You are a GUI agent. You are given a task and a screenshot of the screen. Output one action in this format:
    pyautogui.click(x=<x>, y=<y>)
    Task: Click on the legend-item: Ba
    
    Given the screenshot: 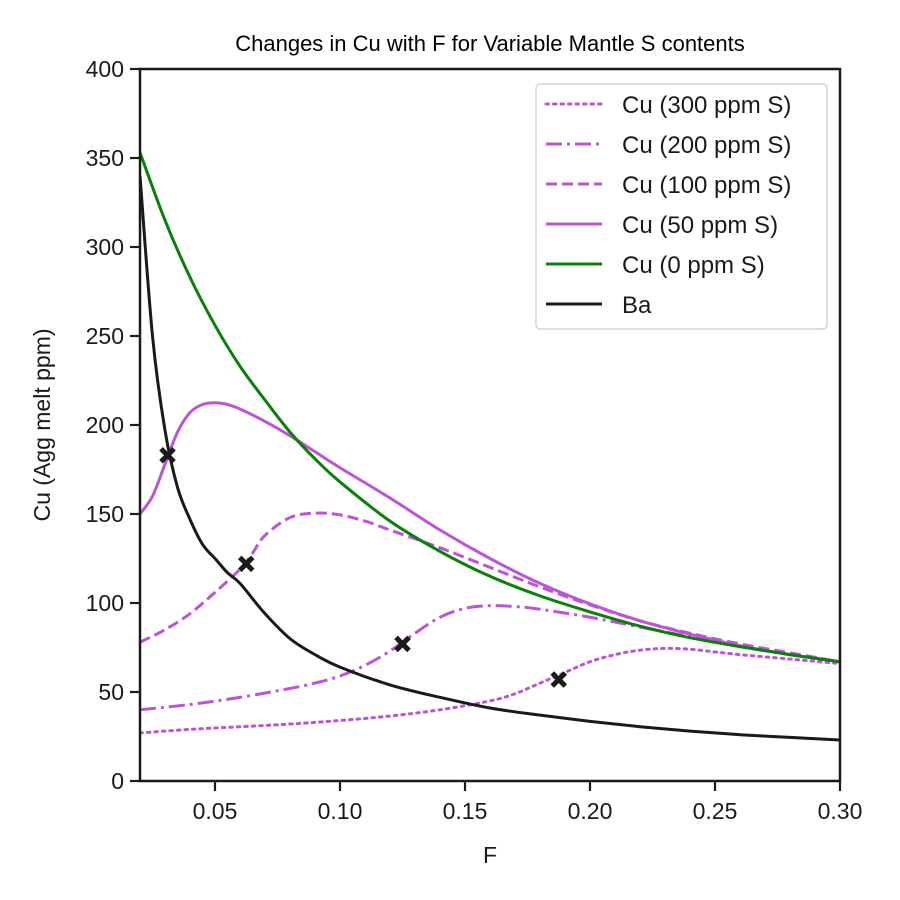 What is the action you would take?
    pyautogui.click(x=599, y=305)
    